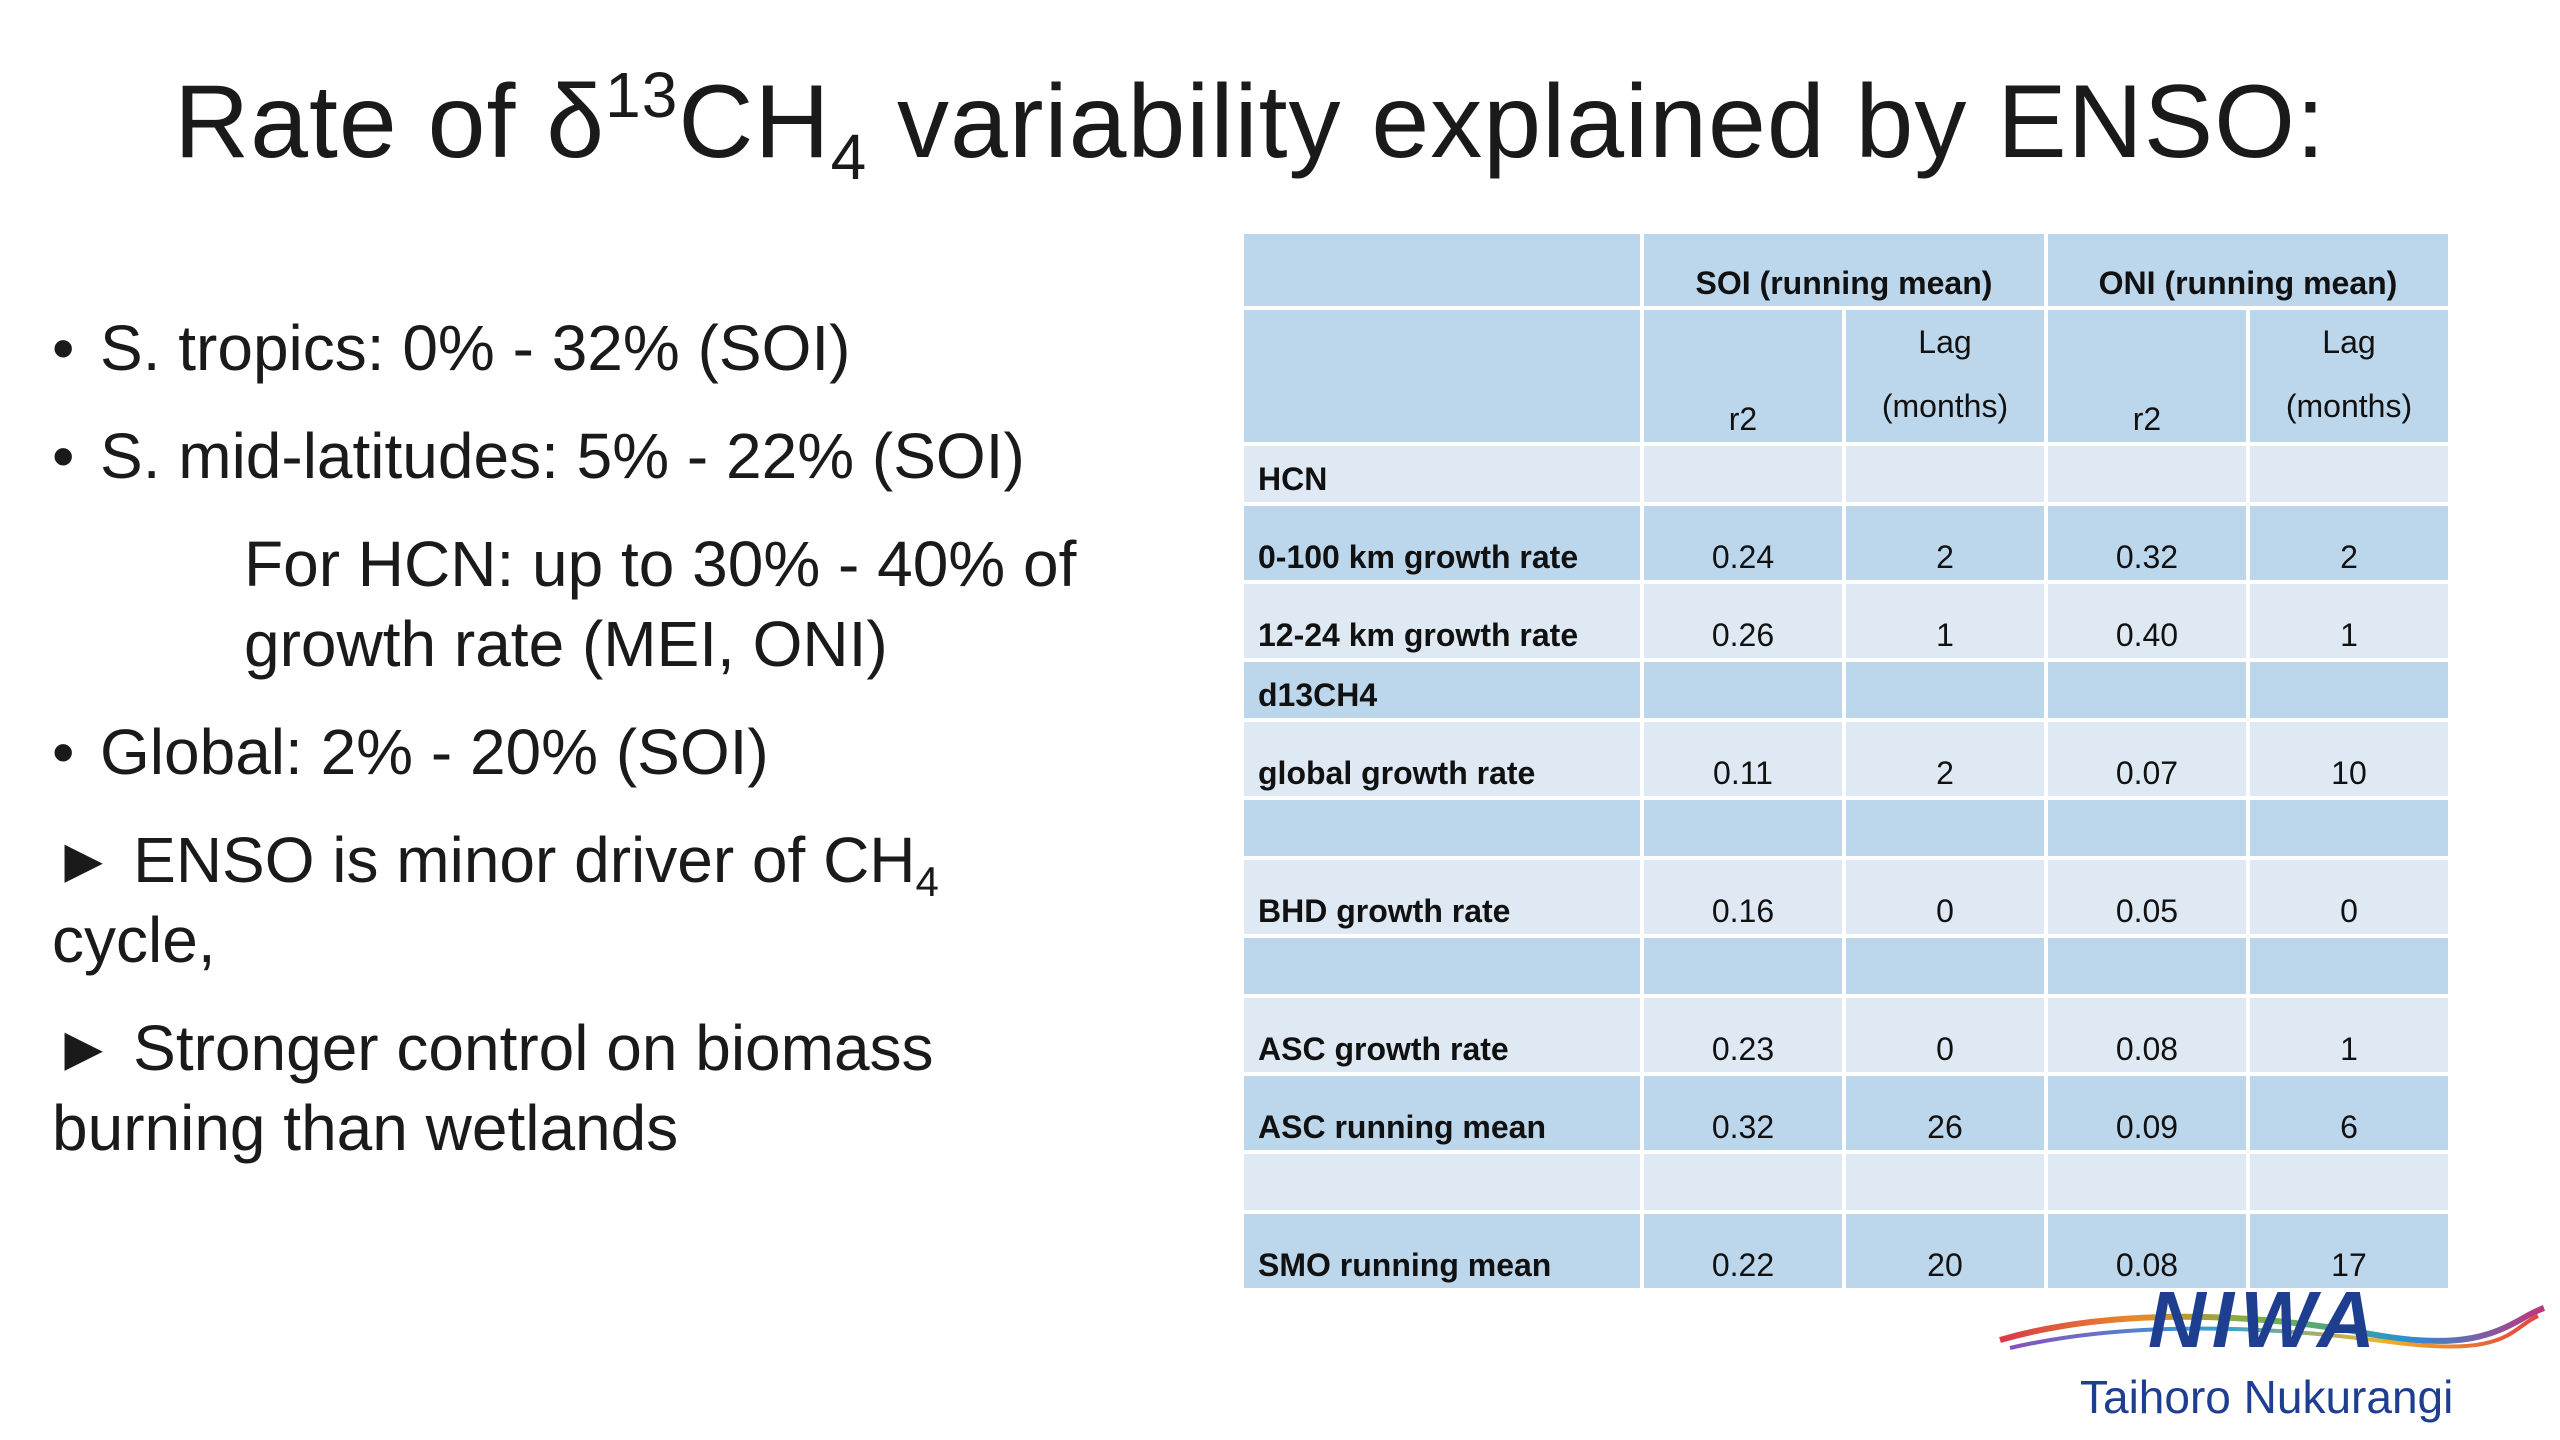 This screenshot has width=2560, height=1440. I want to click on soi-r2-cell: 0.23, so click(1742, 1035).